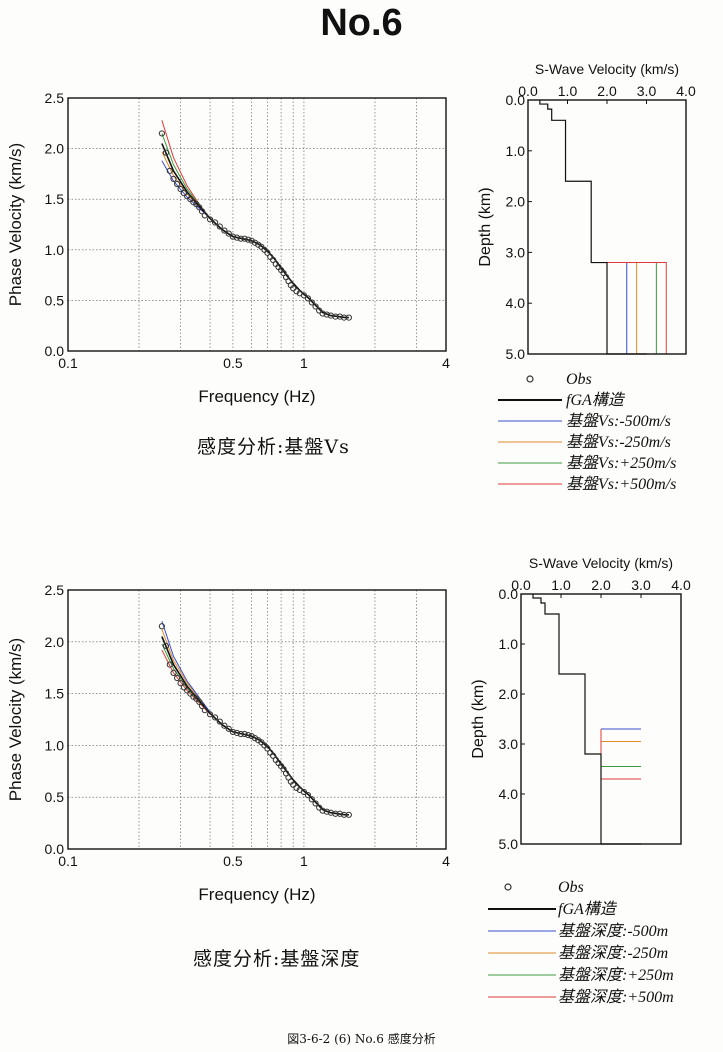  Describe the element at coordinates (618, 421) in the screenshot. I see `legend-label: 基盤Vs:-500m/s` at that location.